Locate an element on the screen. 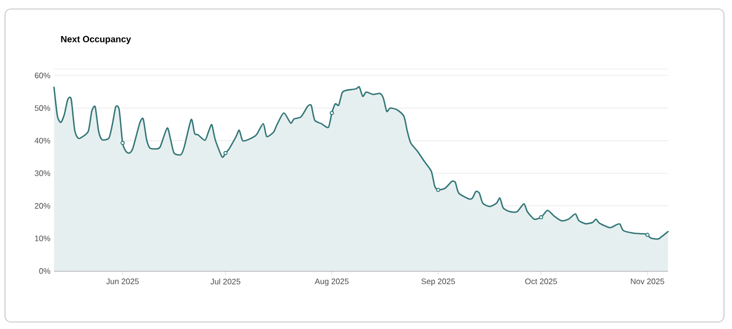  x-tick-label: Nov 2025 is located at coordinates (647, 281).